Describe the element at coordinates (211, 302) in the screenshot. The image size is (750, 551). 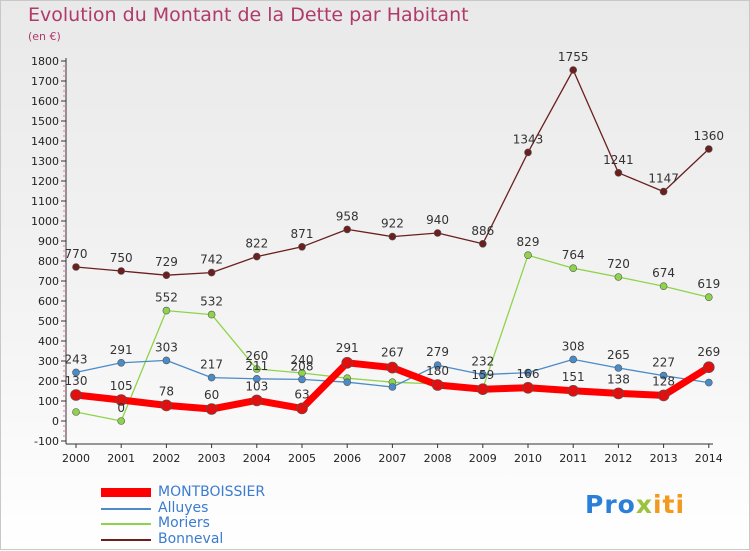
I see `data-label-moriers: 532` at that location.